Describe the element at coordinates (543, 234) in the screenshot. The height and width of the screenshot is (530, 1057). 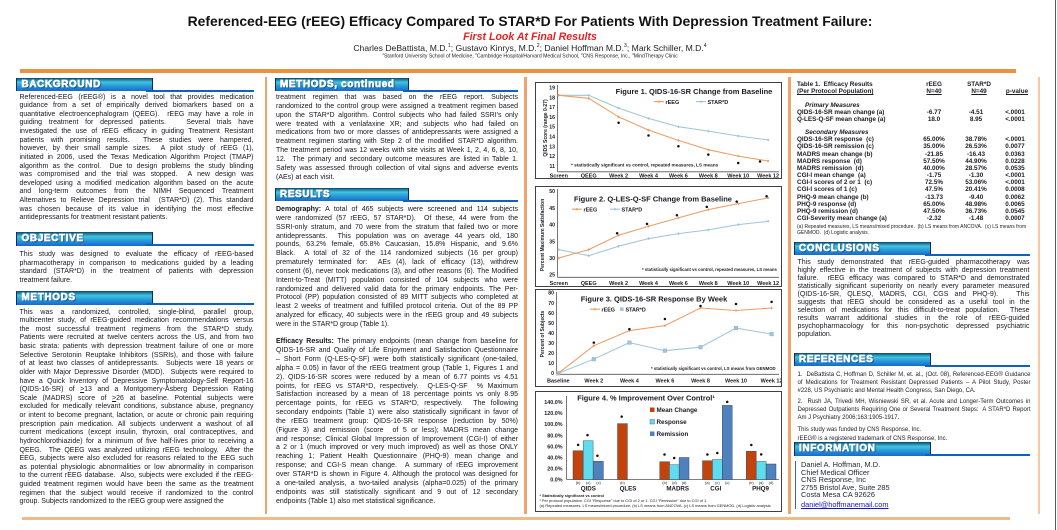
I see `svg-text: Percent Maximum Satisfaction` at that location.